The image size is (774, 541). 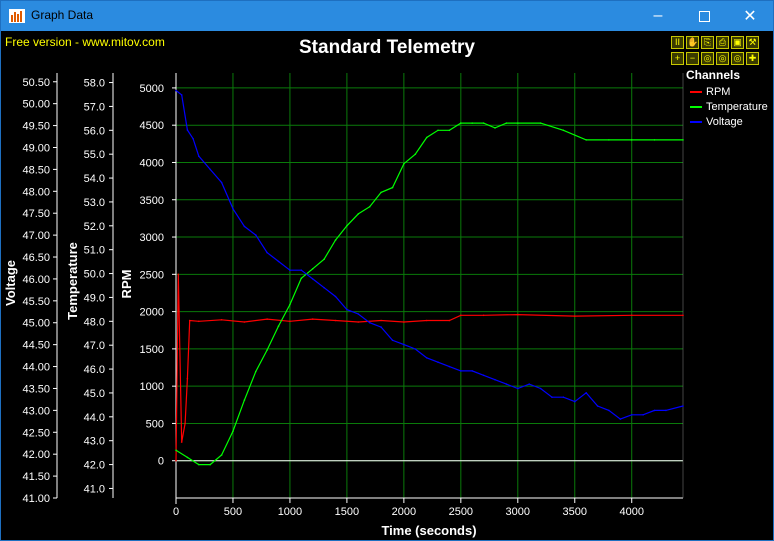 I want to click on add-icon: ✚, so click(x=752, y=58).